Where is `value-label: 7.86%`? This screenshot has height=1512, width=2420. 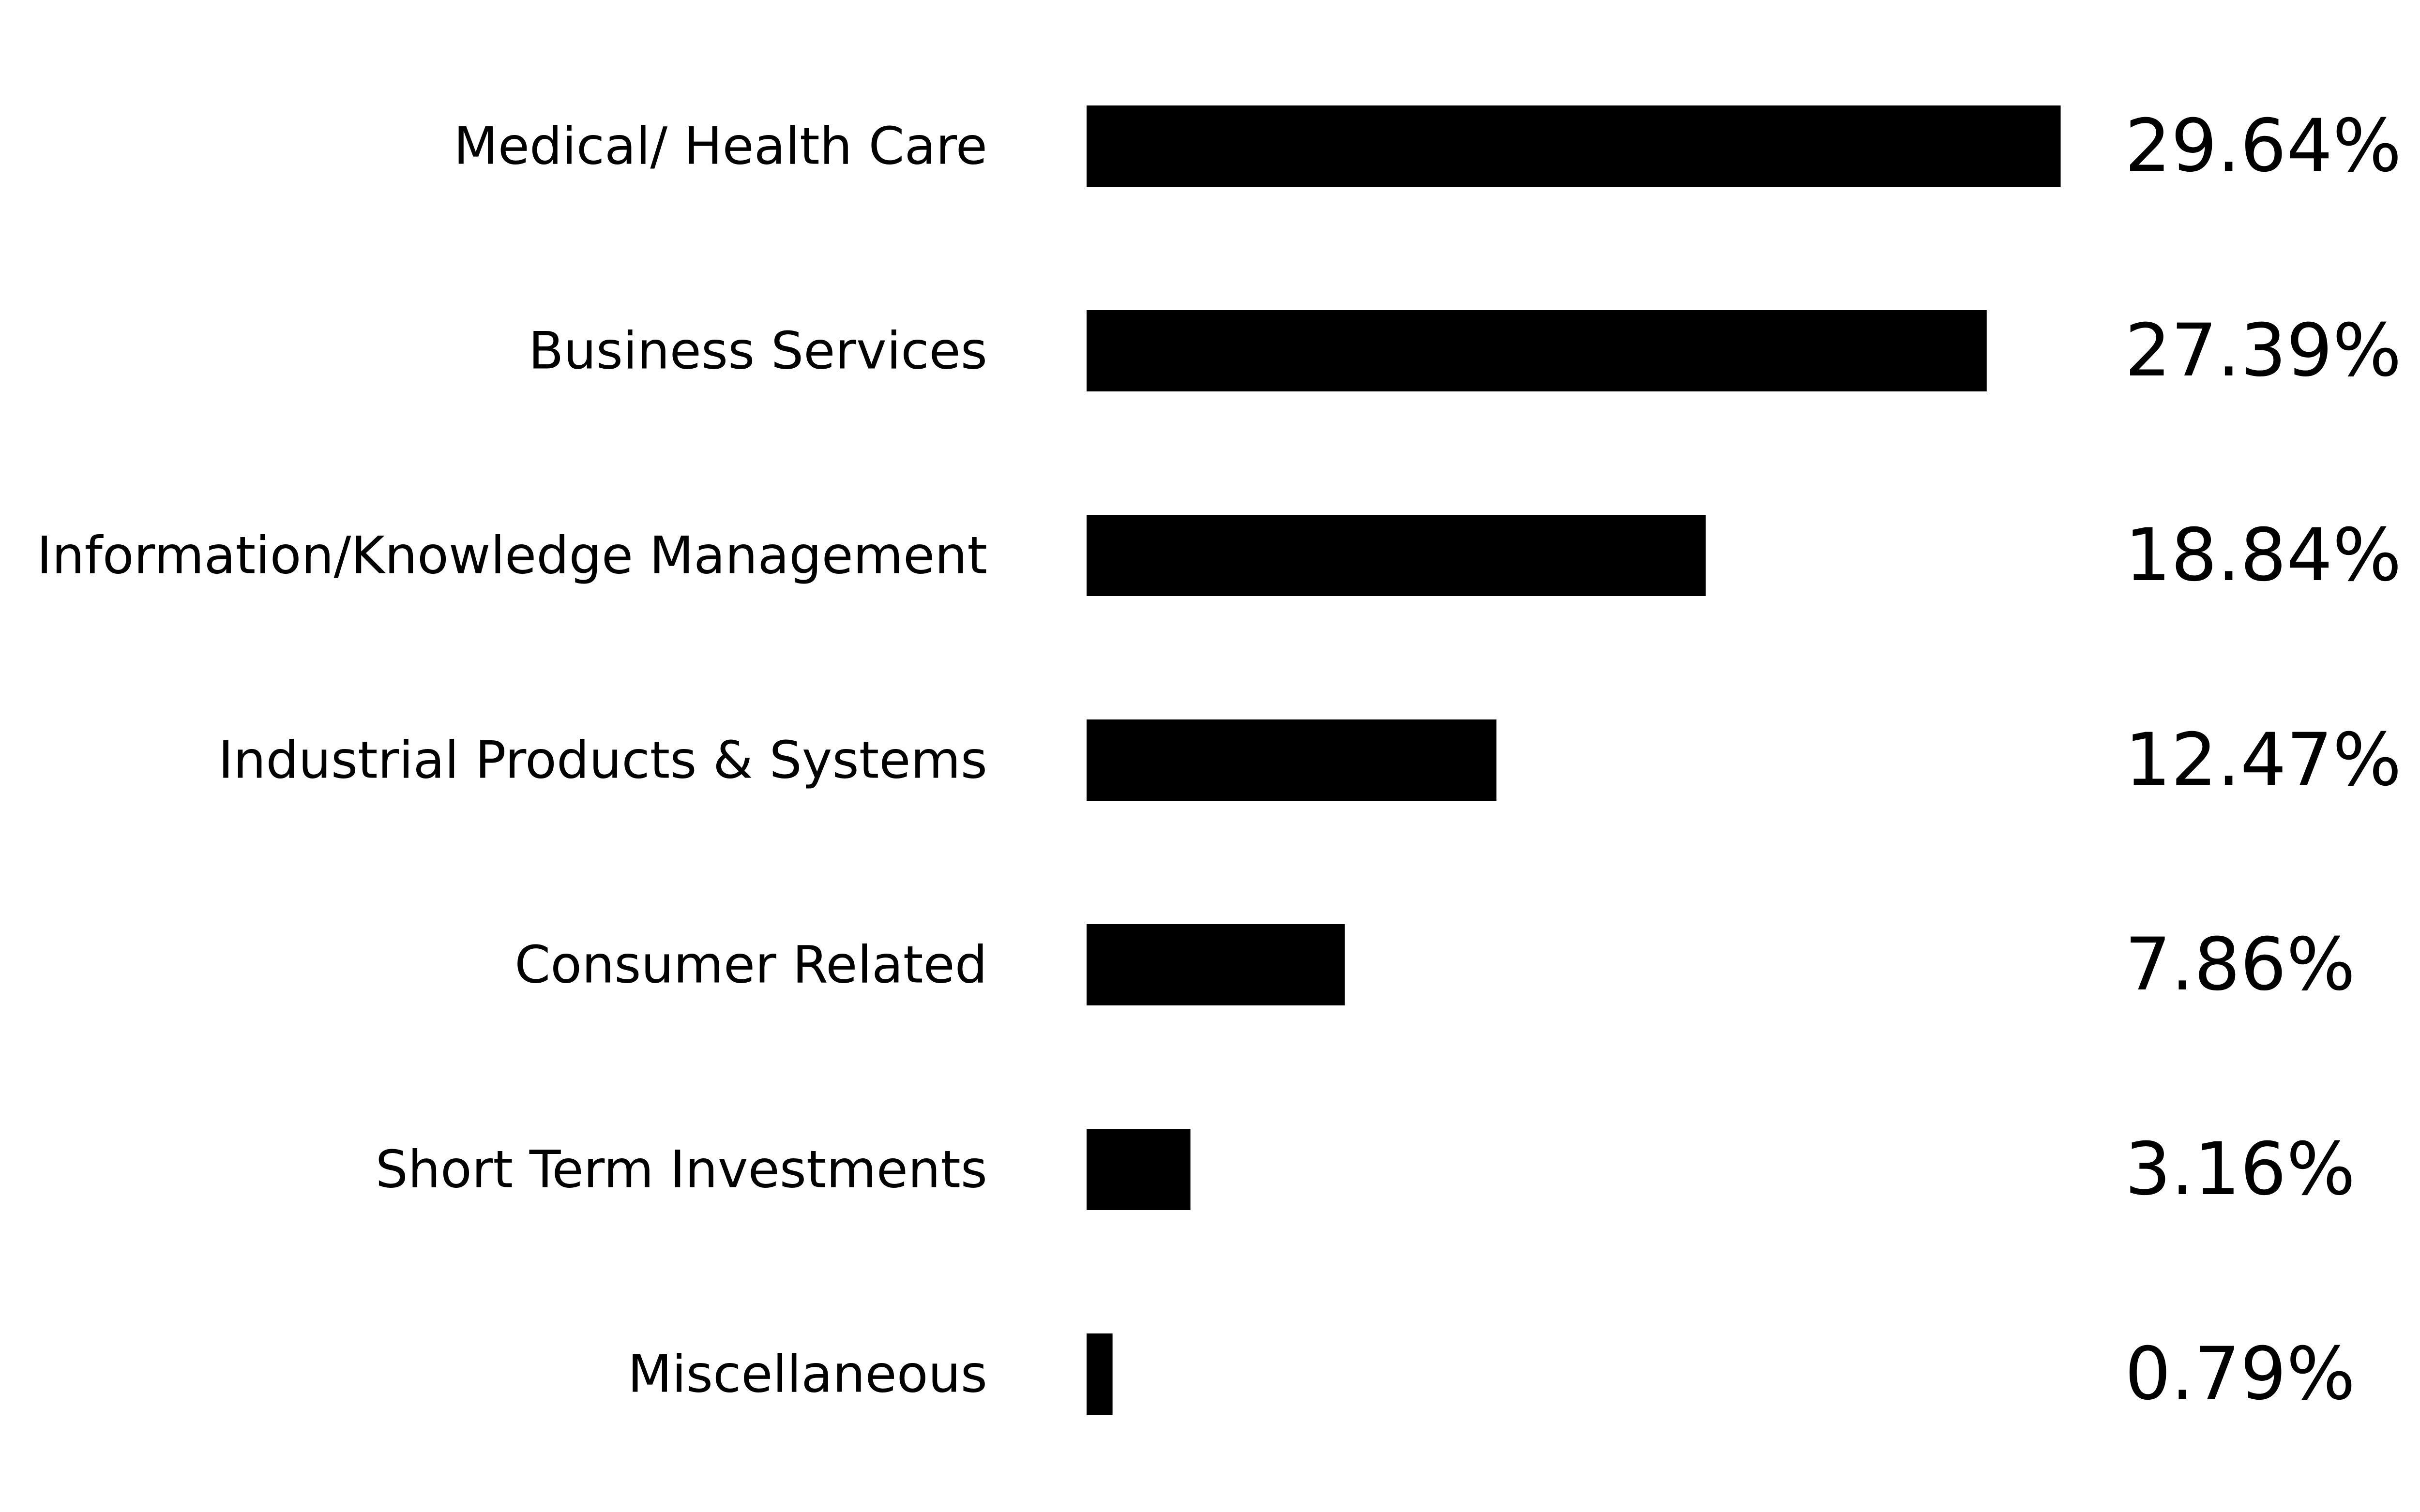 value-label: 7.86% is located at coordinates (2240, 965).